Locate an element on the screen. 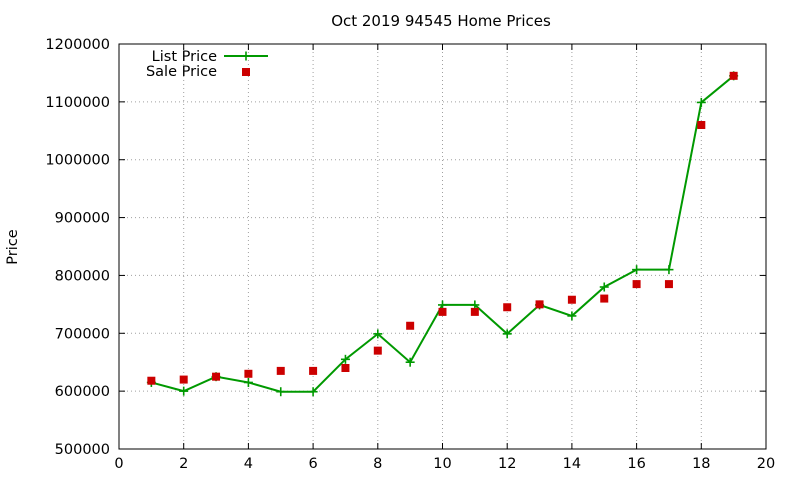  x-tick-label: 8 is located at coordinates (377, 464).